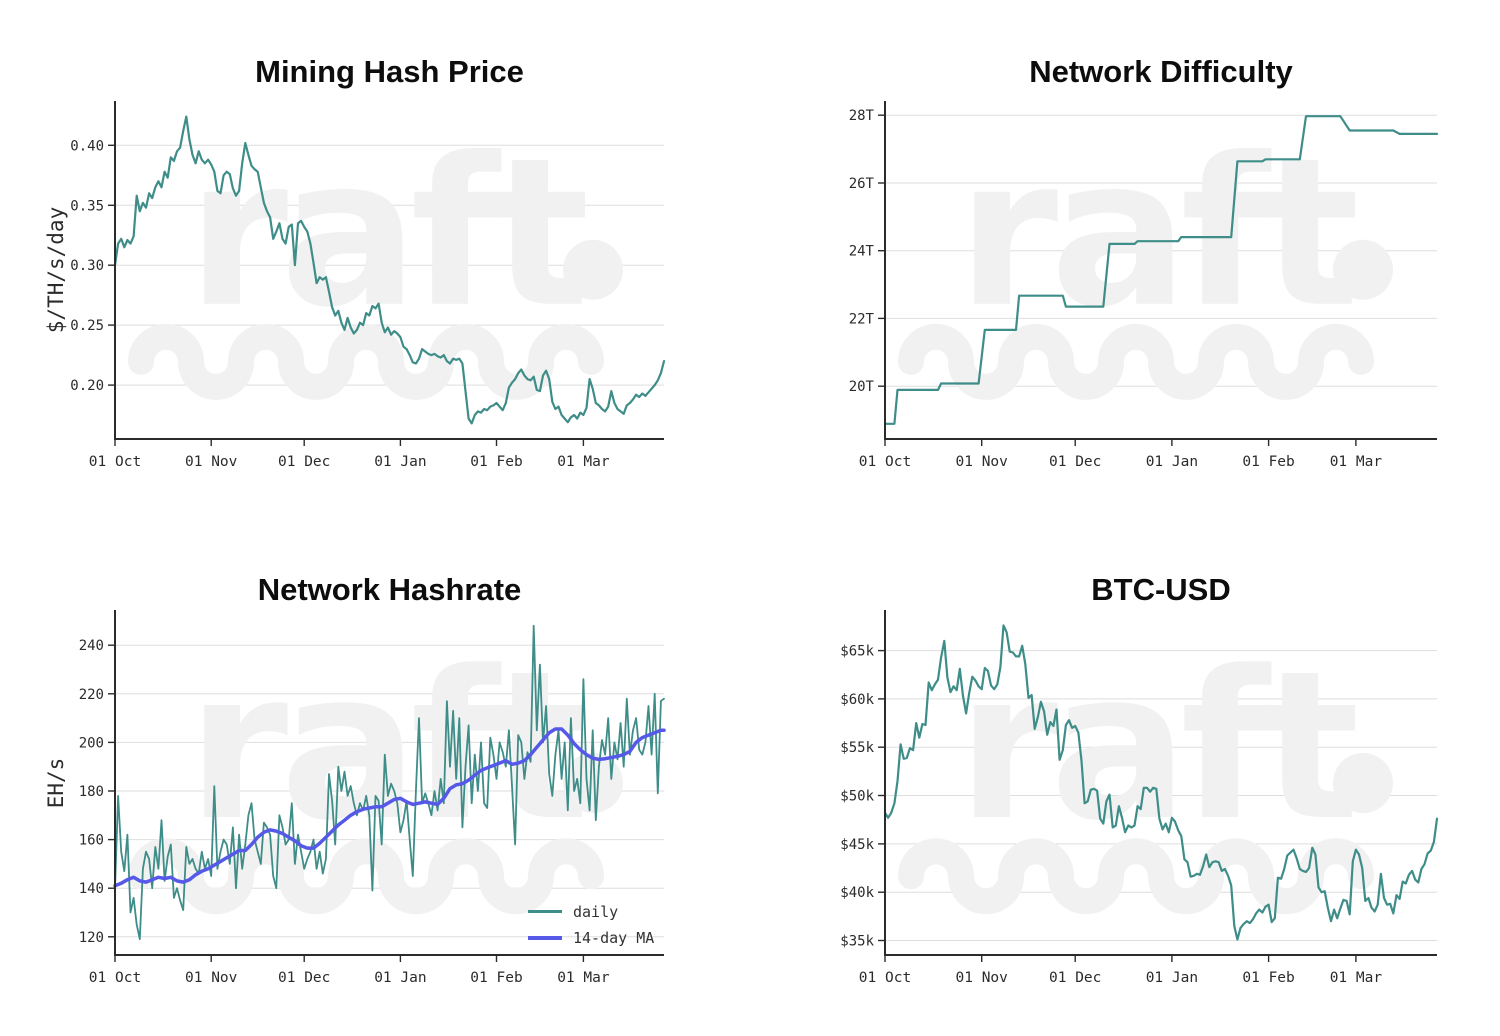  What do you see at coordinates (1161, 71) in the screenshot?
I see `chart-title-network-difficulty: Network Difficulty` at bounding box center [1161, 71].